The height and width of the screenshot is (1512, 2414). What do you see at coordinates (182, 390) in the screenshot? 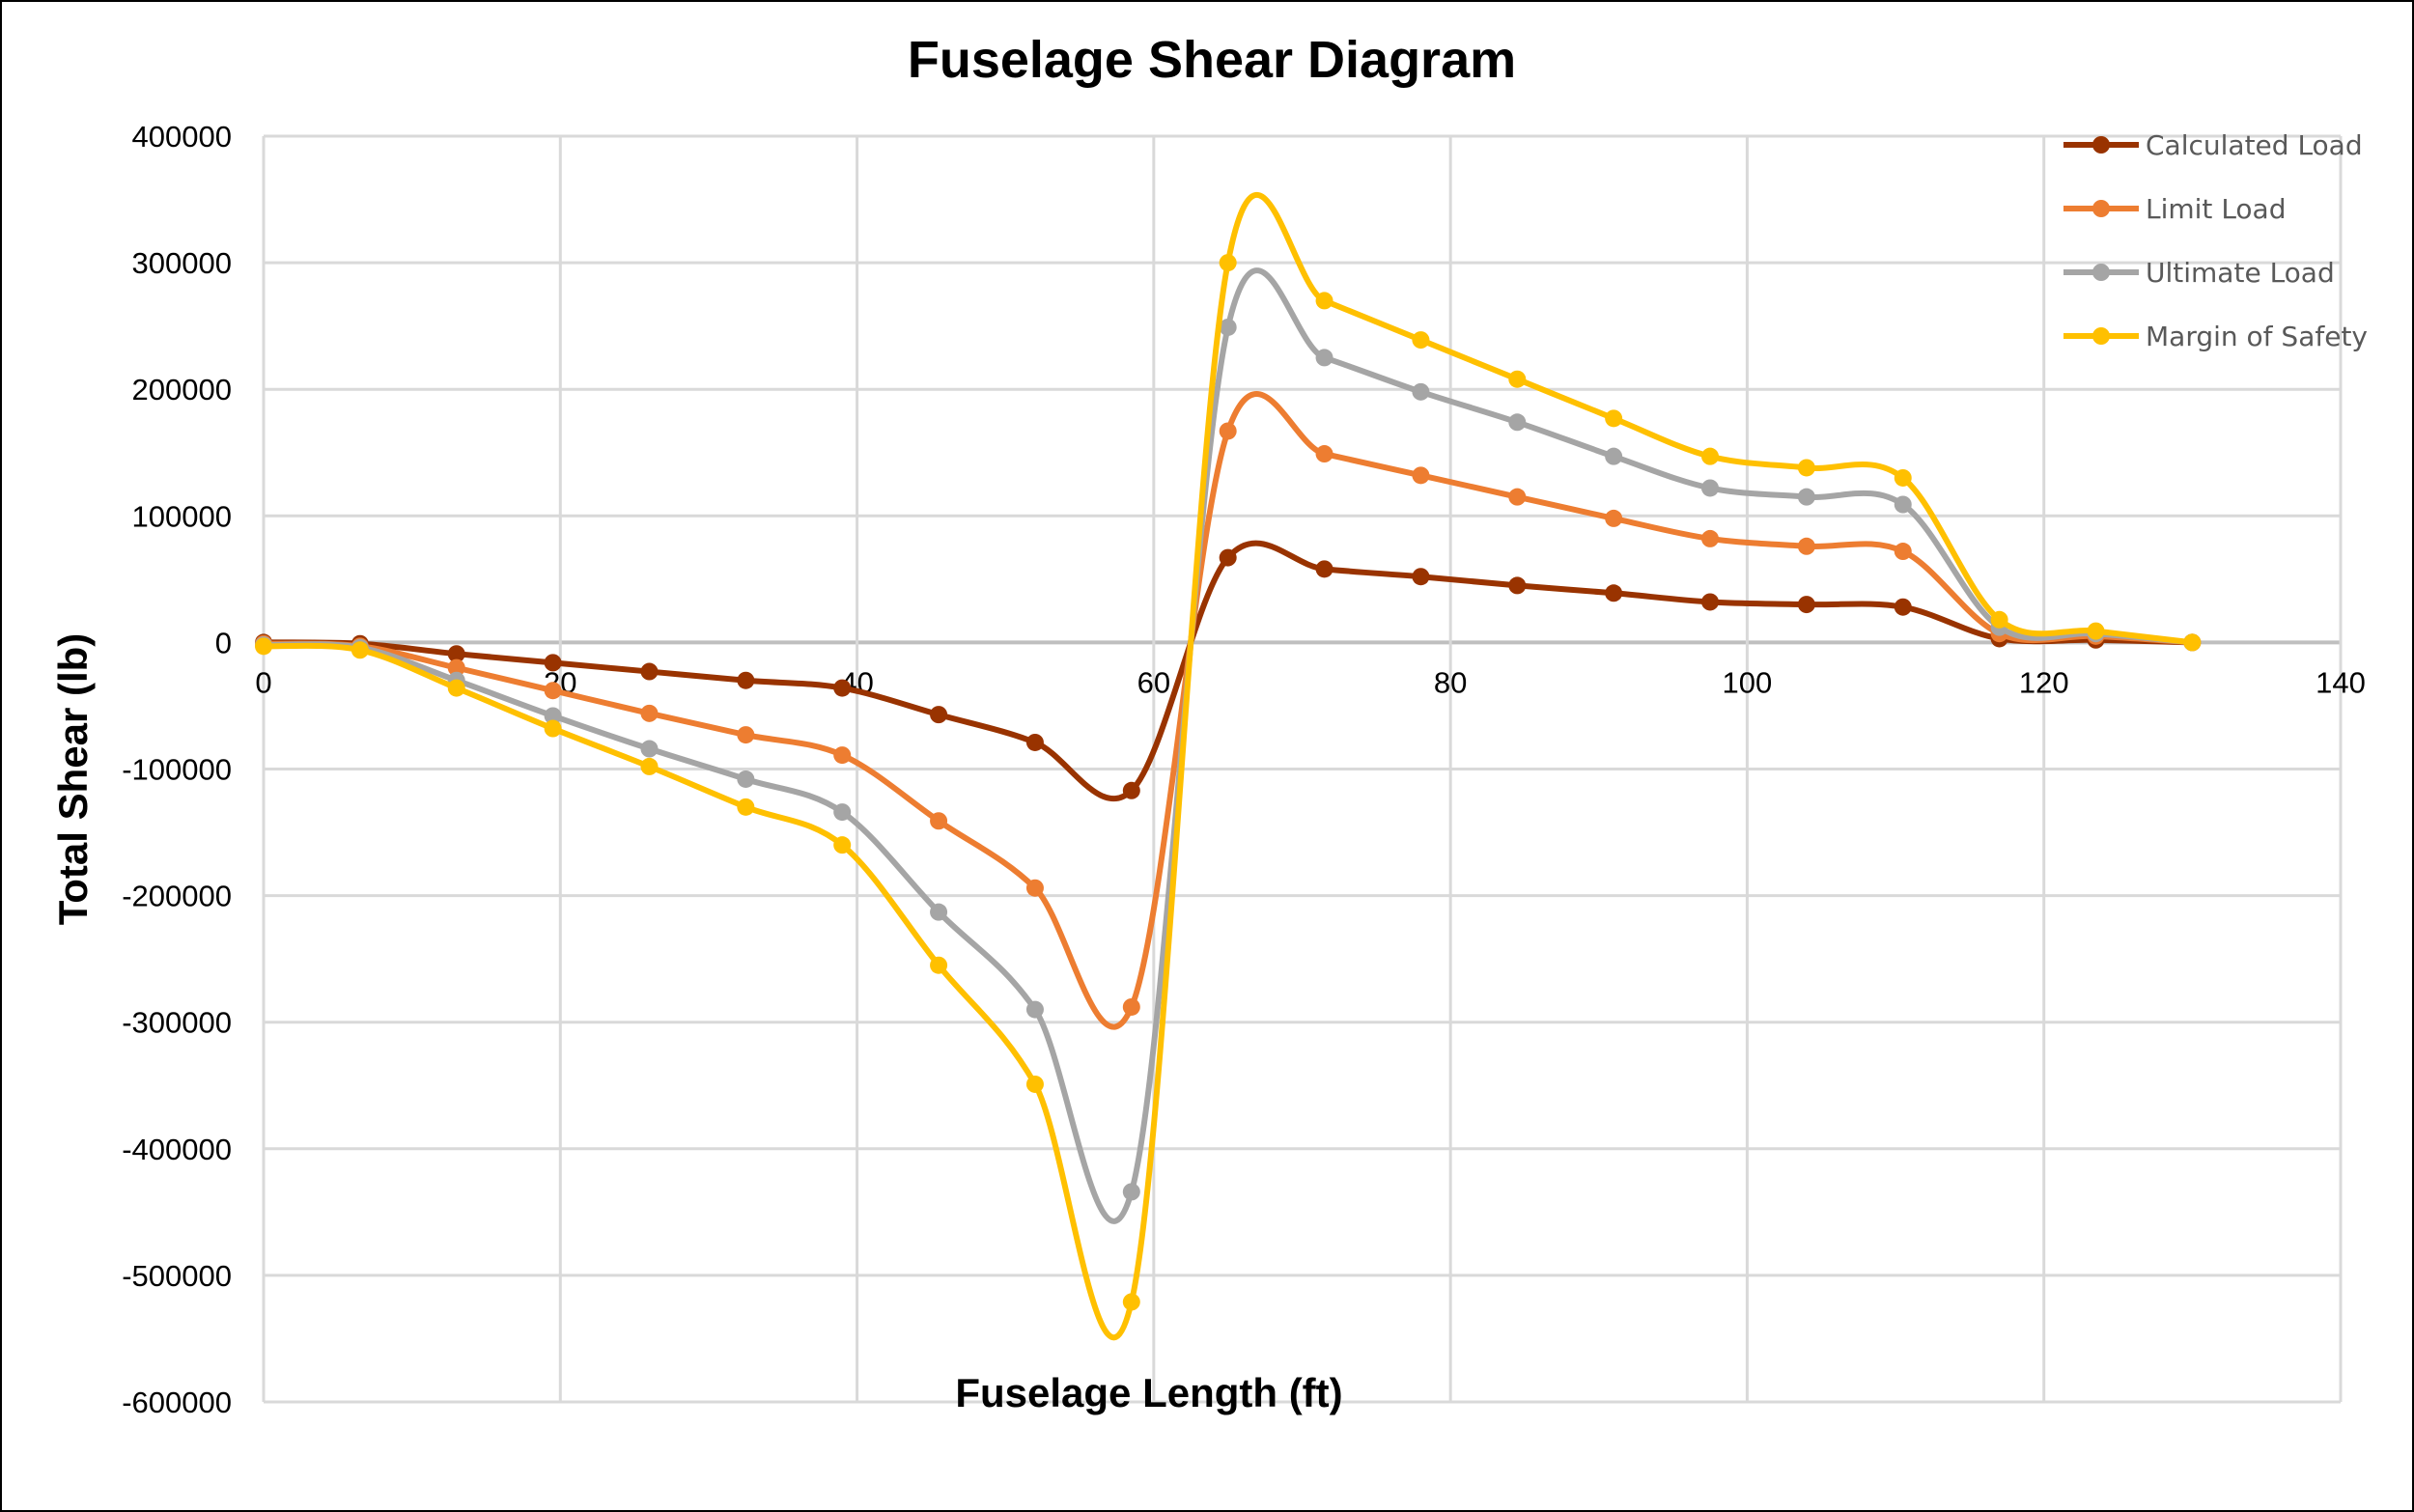
I see `y-tick-label: 200000` at bounding box center [182, 390].